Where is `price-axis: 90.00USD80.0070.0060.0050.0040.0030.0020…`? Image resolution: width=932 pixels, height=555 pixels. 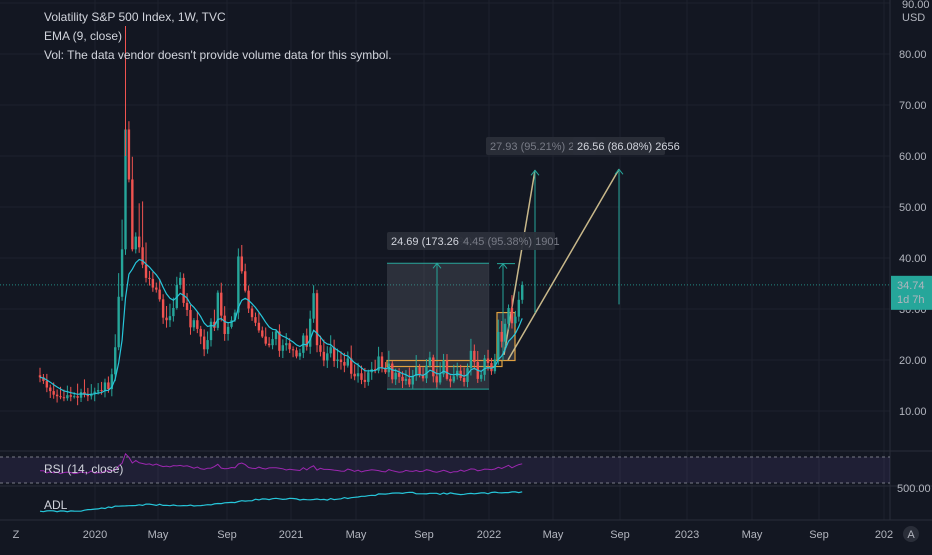
price-axis: 90.00USD80.0070.0060.0050.0040.0030.0020… is located at coordinates (911, 247).